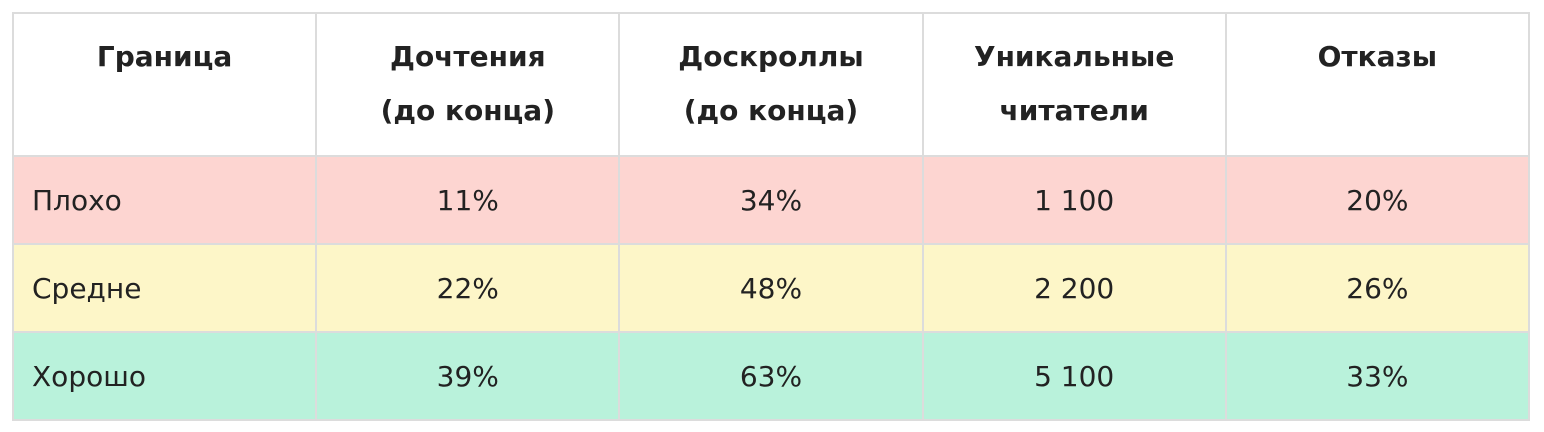 The width and height of the screenshot is (1544, 432). I want to click on table-cell: 22%, so click(468, 288).